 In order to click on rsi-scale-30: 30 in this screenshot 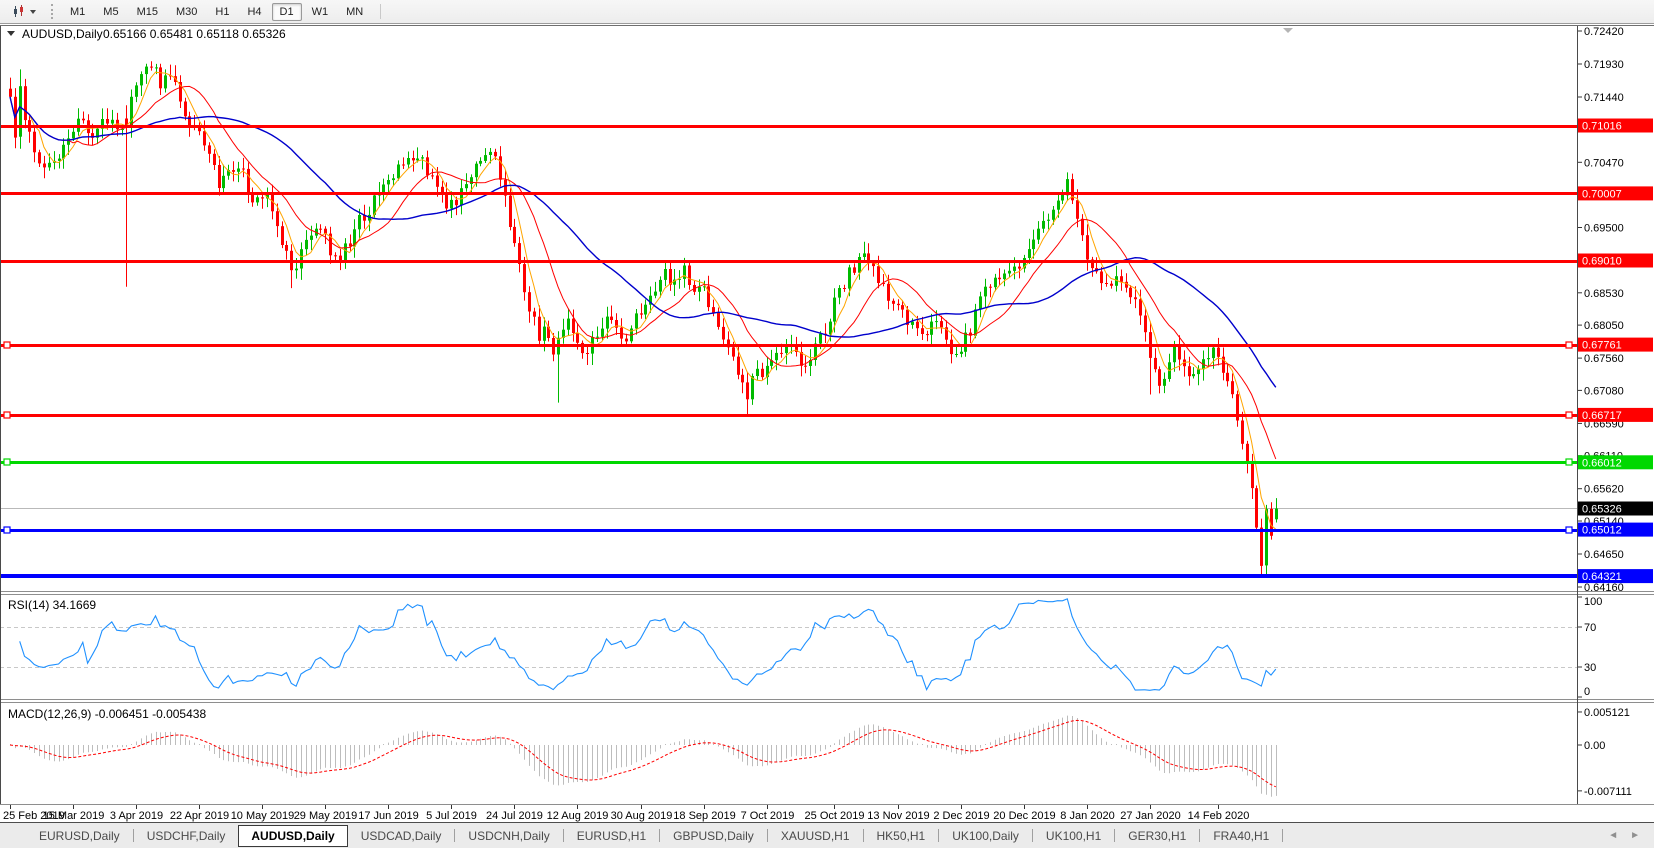, I will do `click(1590, 668)`.